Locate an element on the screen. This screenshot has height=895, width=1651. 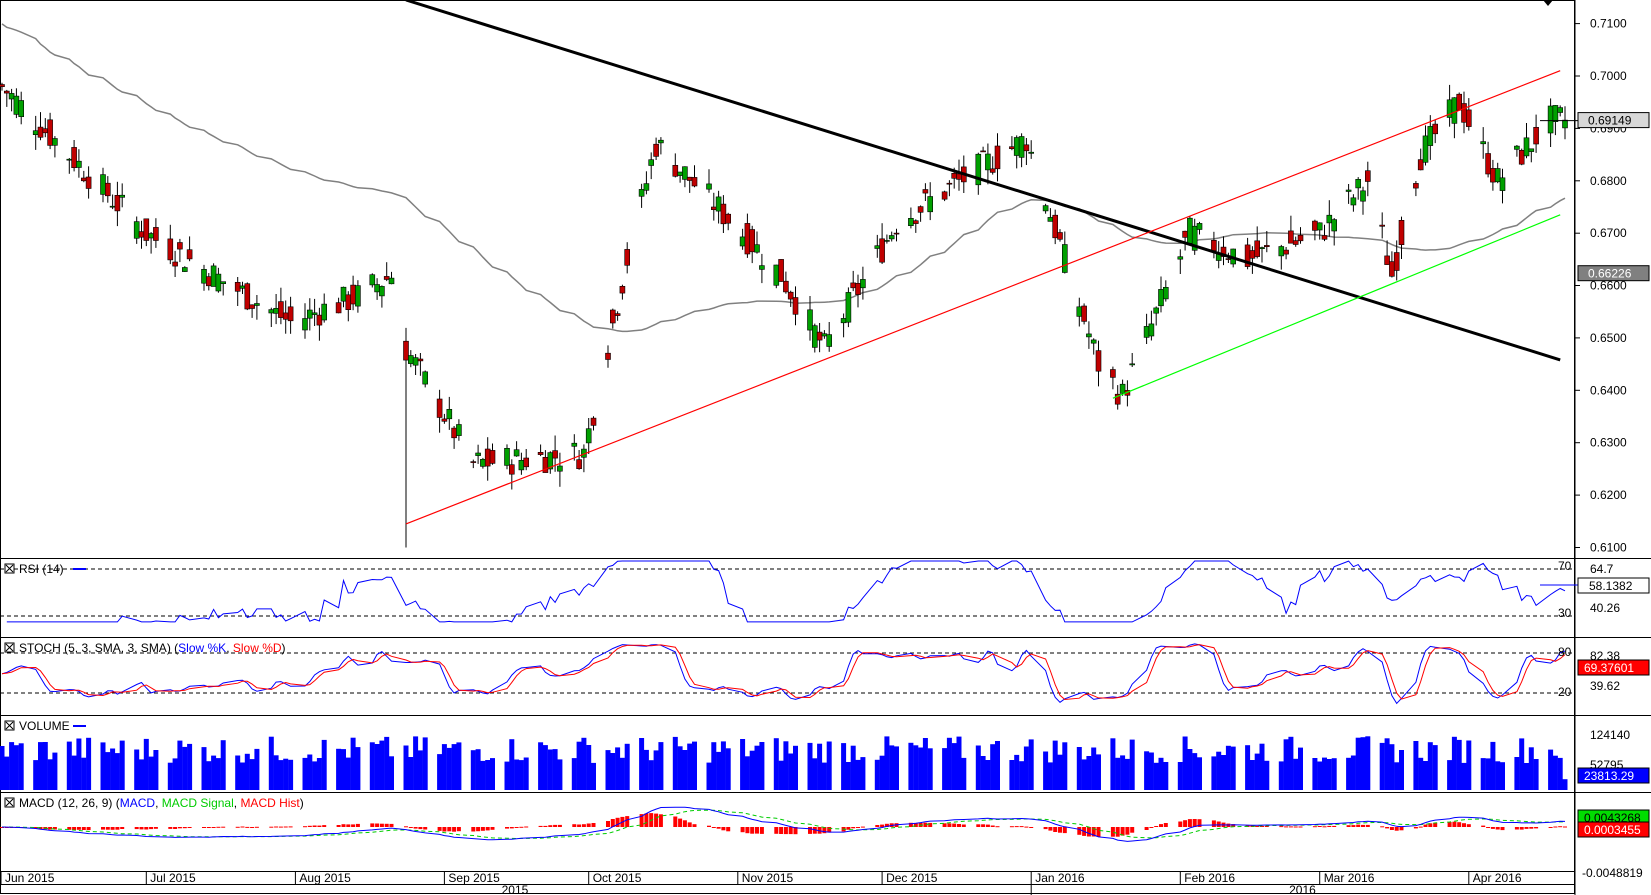
macd-signal-legend: MACD Signal is located at coordinates (198, 803).